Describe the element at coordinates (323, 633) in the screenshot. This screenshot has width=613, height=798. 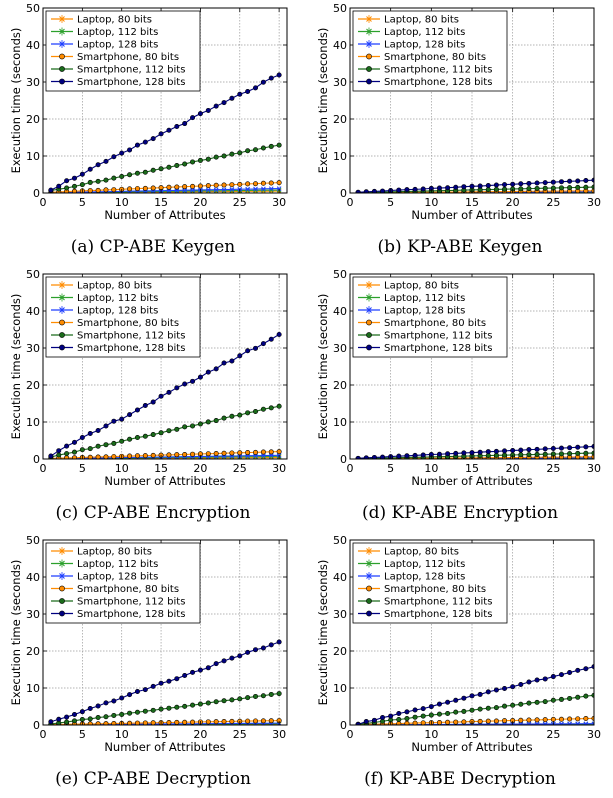
I see `y-axis-label: Execution time (seconds)` at that location.